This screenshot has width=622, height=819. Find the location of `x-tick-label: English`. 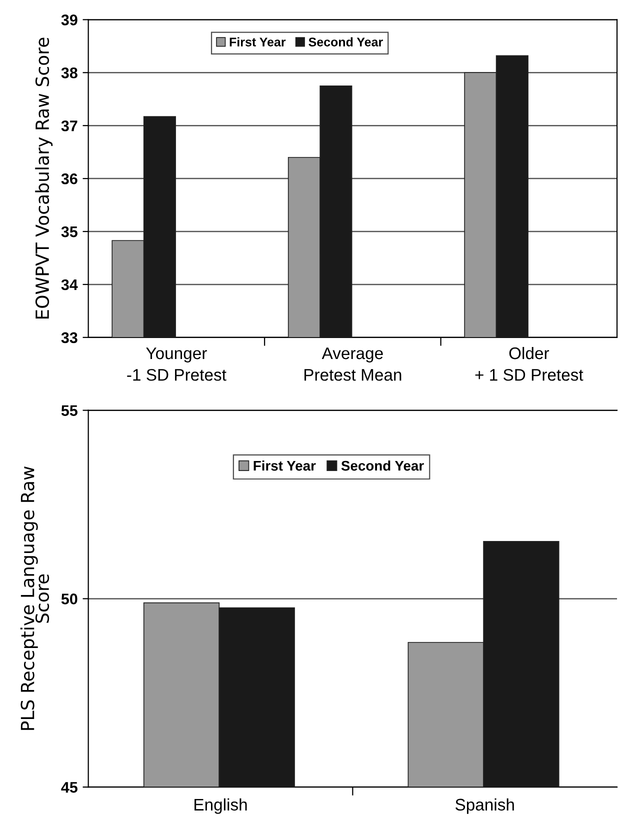

x-tick-label: English is located at coordinates (220, 806).